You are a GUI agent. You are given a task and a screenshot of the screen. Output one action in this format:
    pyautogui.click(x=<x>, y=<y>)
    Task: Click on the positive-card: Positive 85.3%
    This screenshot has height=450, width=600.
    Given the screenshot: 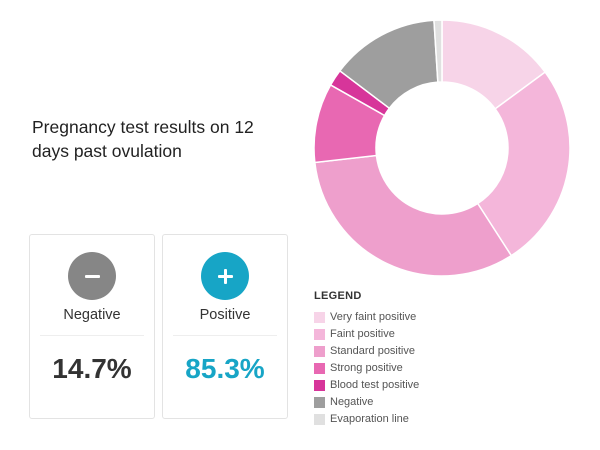 What is the action you would take?
    pyautogui.click(x=225, y=326)
    